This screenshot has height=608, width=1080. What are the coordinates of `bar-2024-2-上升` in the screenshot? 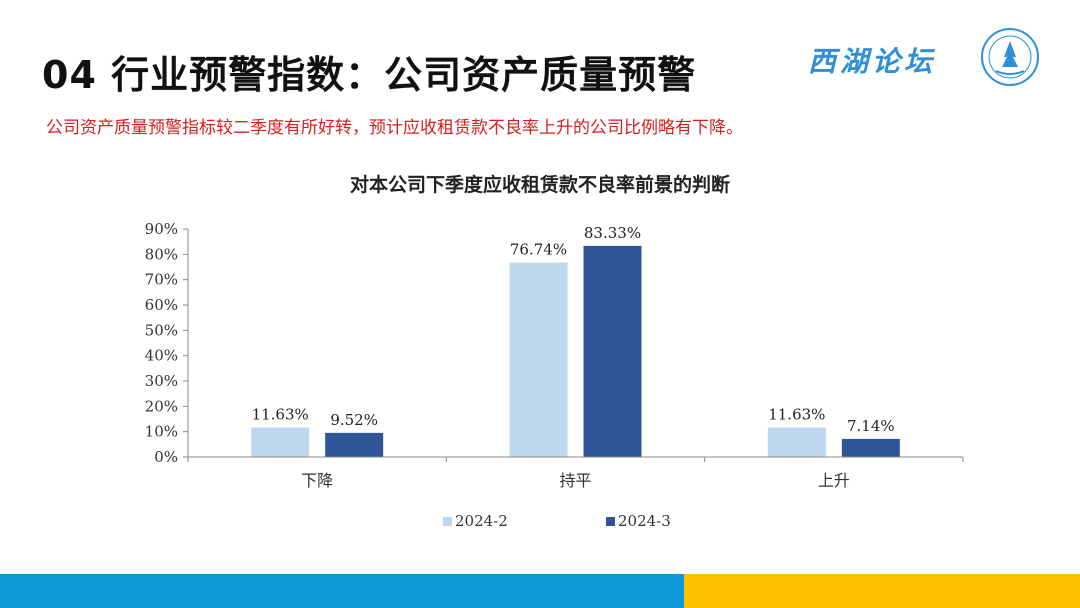 It's located at (796, 442).